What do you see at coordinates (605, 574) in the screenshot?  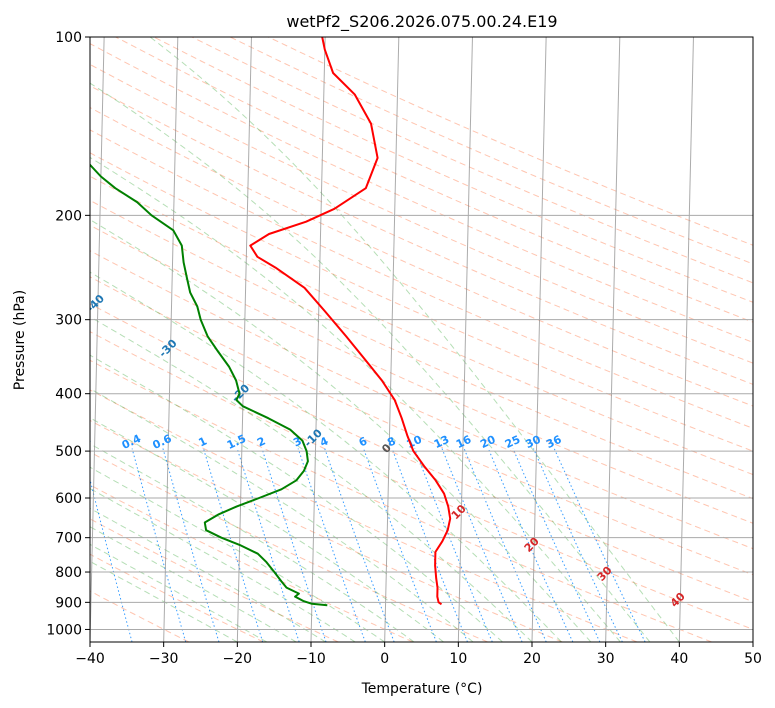 I see `isotherm-label: 30` at bounding box center [605, 574].